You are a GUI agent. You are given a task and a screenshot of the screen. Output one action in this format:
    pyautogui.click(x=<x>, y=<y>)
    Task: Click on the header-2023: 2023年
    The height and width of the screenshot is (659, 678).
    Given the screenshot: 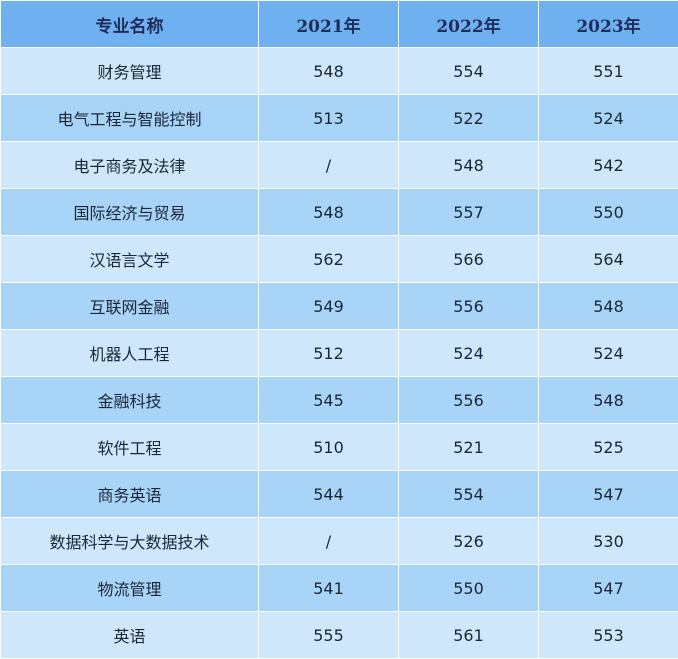 What is the action you would take?
    pyautogui.click(x=608, y=24)
    